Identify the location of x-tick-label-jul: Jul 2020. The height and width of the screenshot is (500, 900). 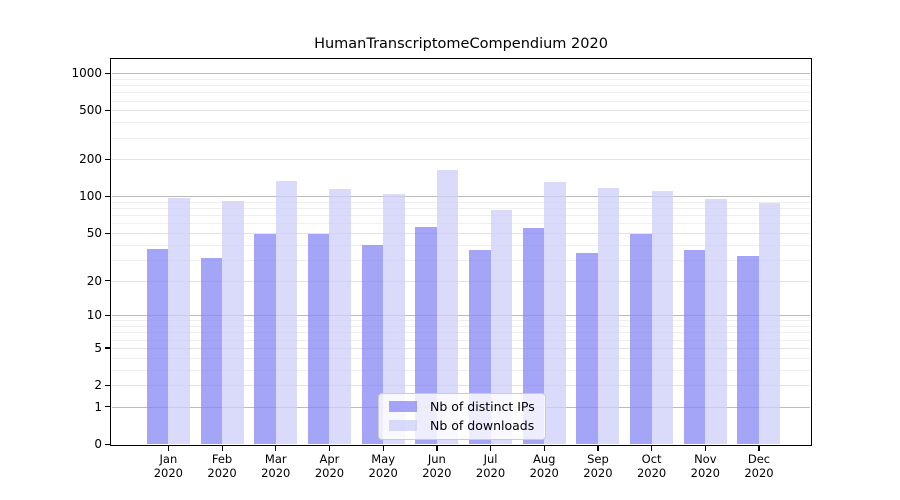
(491, 466).